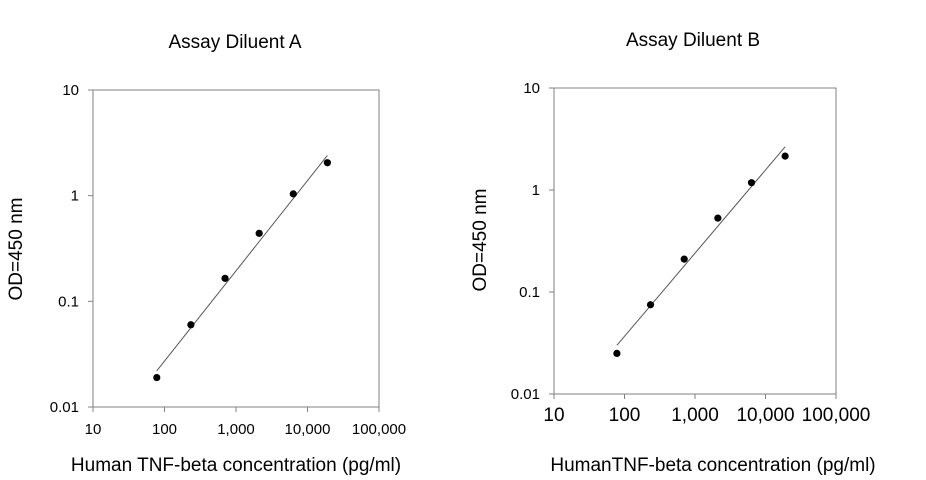 This screenshot has width=926, height=480. I want to click on chart-b-x-axis-label: HumanTNF-beta concentration (pg/ml), so click(712, 465).